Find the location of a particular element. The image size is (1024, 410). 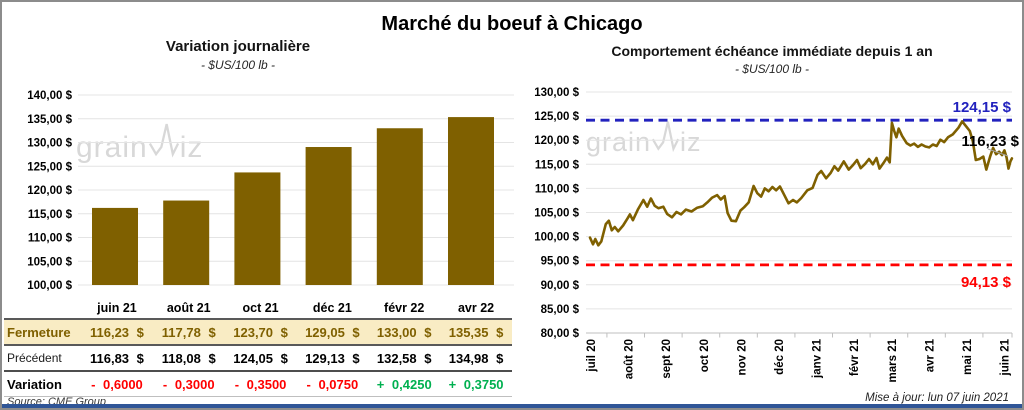

table-cell: + 0,3750 is located at coordinates (476, 384).